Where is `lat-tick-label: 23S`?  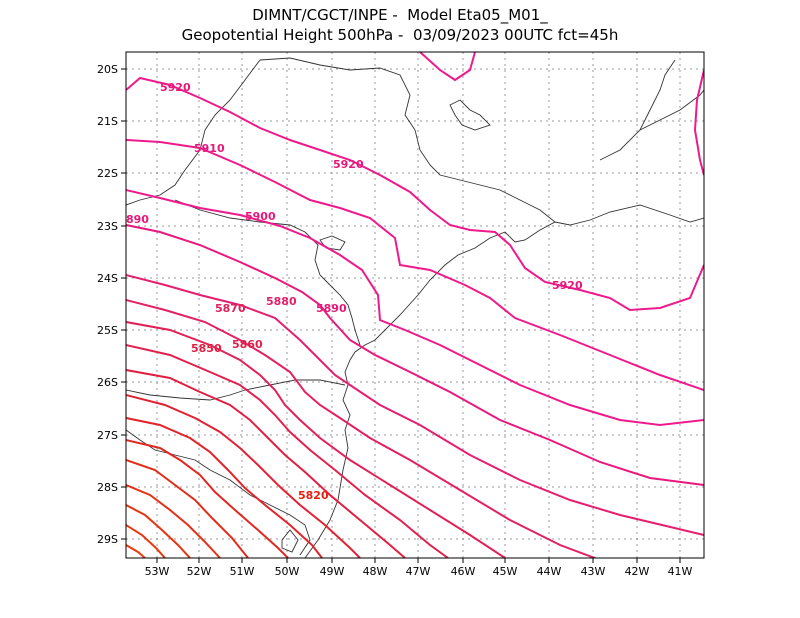 lat-tick-label: 23S is located at coordinates (107, 226).